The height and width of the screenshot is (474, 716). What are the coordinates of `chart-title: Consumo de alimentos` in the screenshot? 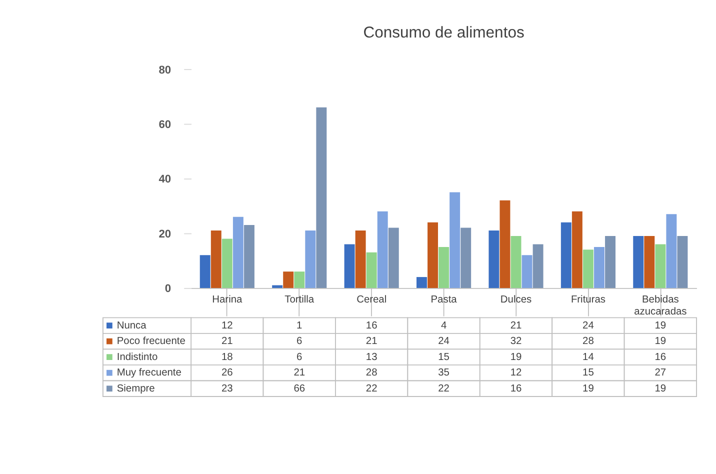 It's located at (443, 33).